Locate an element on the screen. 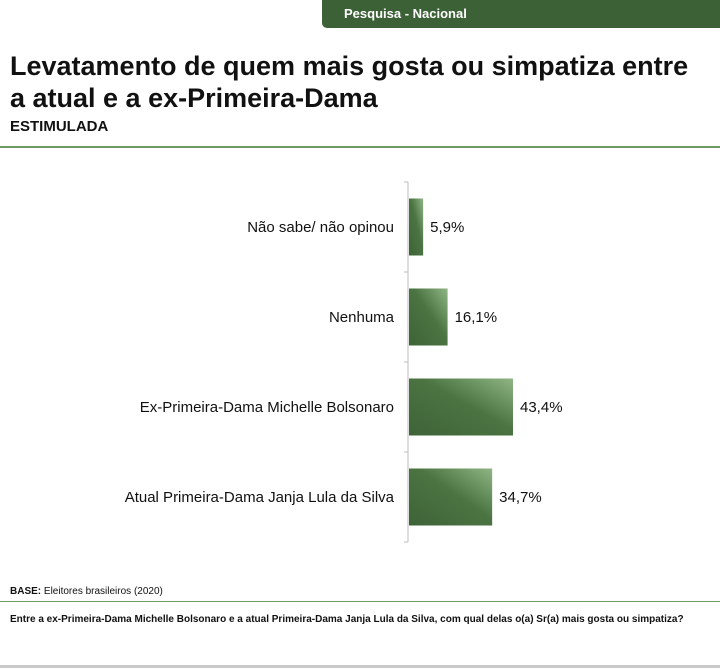 The width and height of the screenshot is (720, 670). base-note: BASE: Eleitores brasileiros (2020) is located at coordinates (86, 591).